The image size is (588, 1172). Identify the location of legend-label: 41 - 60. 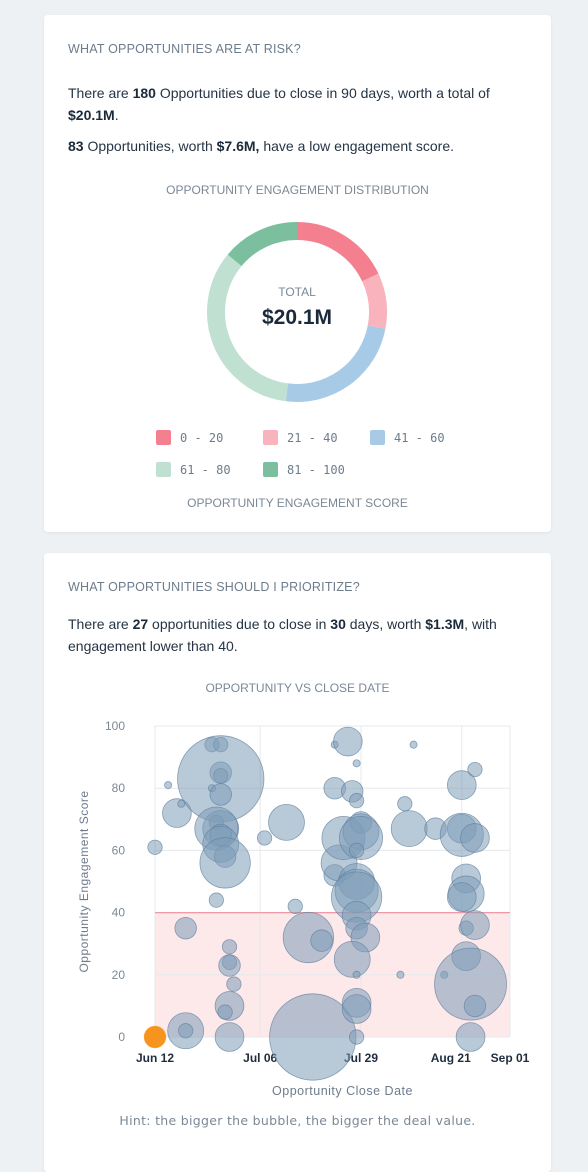
(419, 437).